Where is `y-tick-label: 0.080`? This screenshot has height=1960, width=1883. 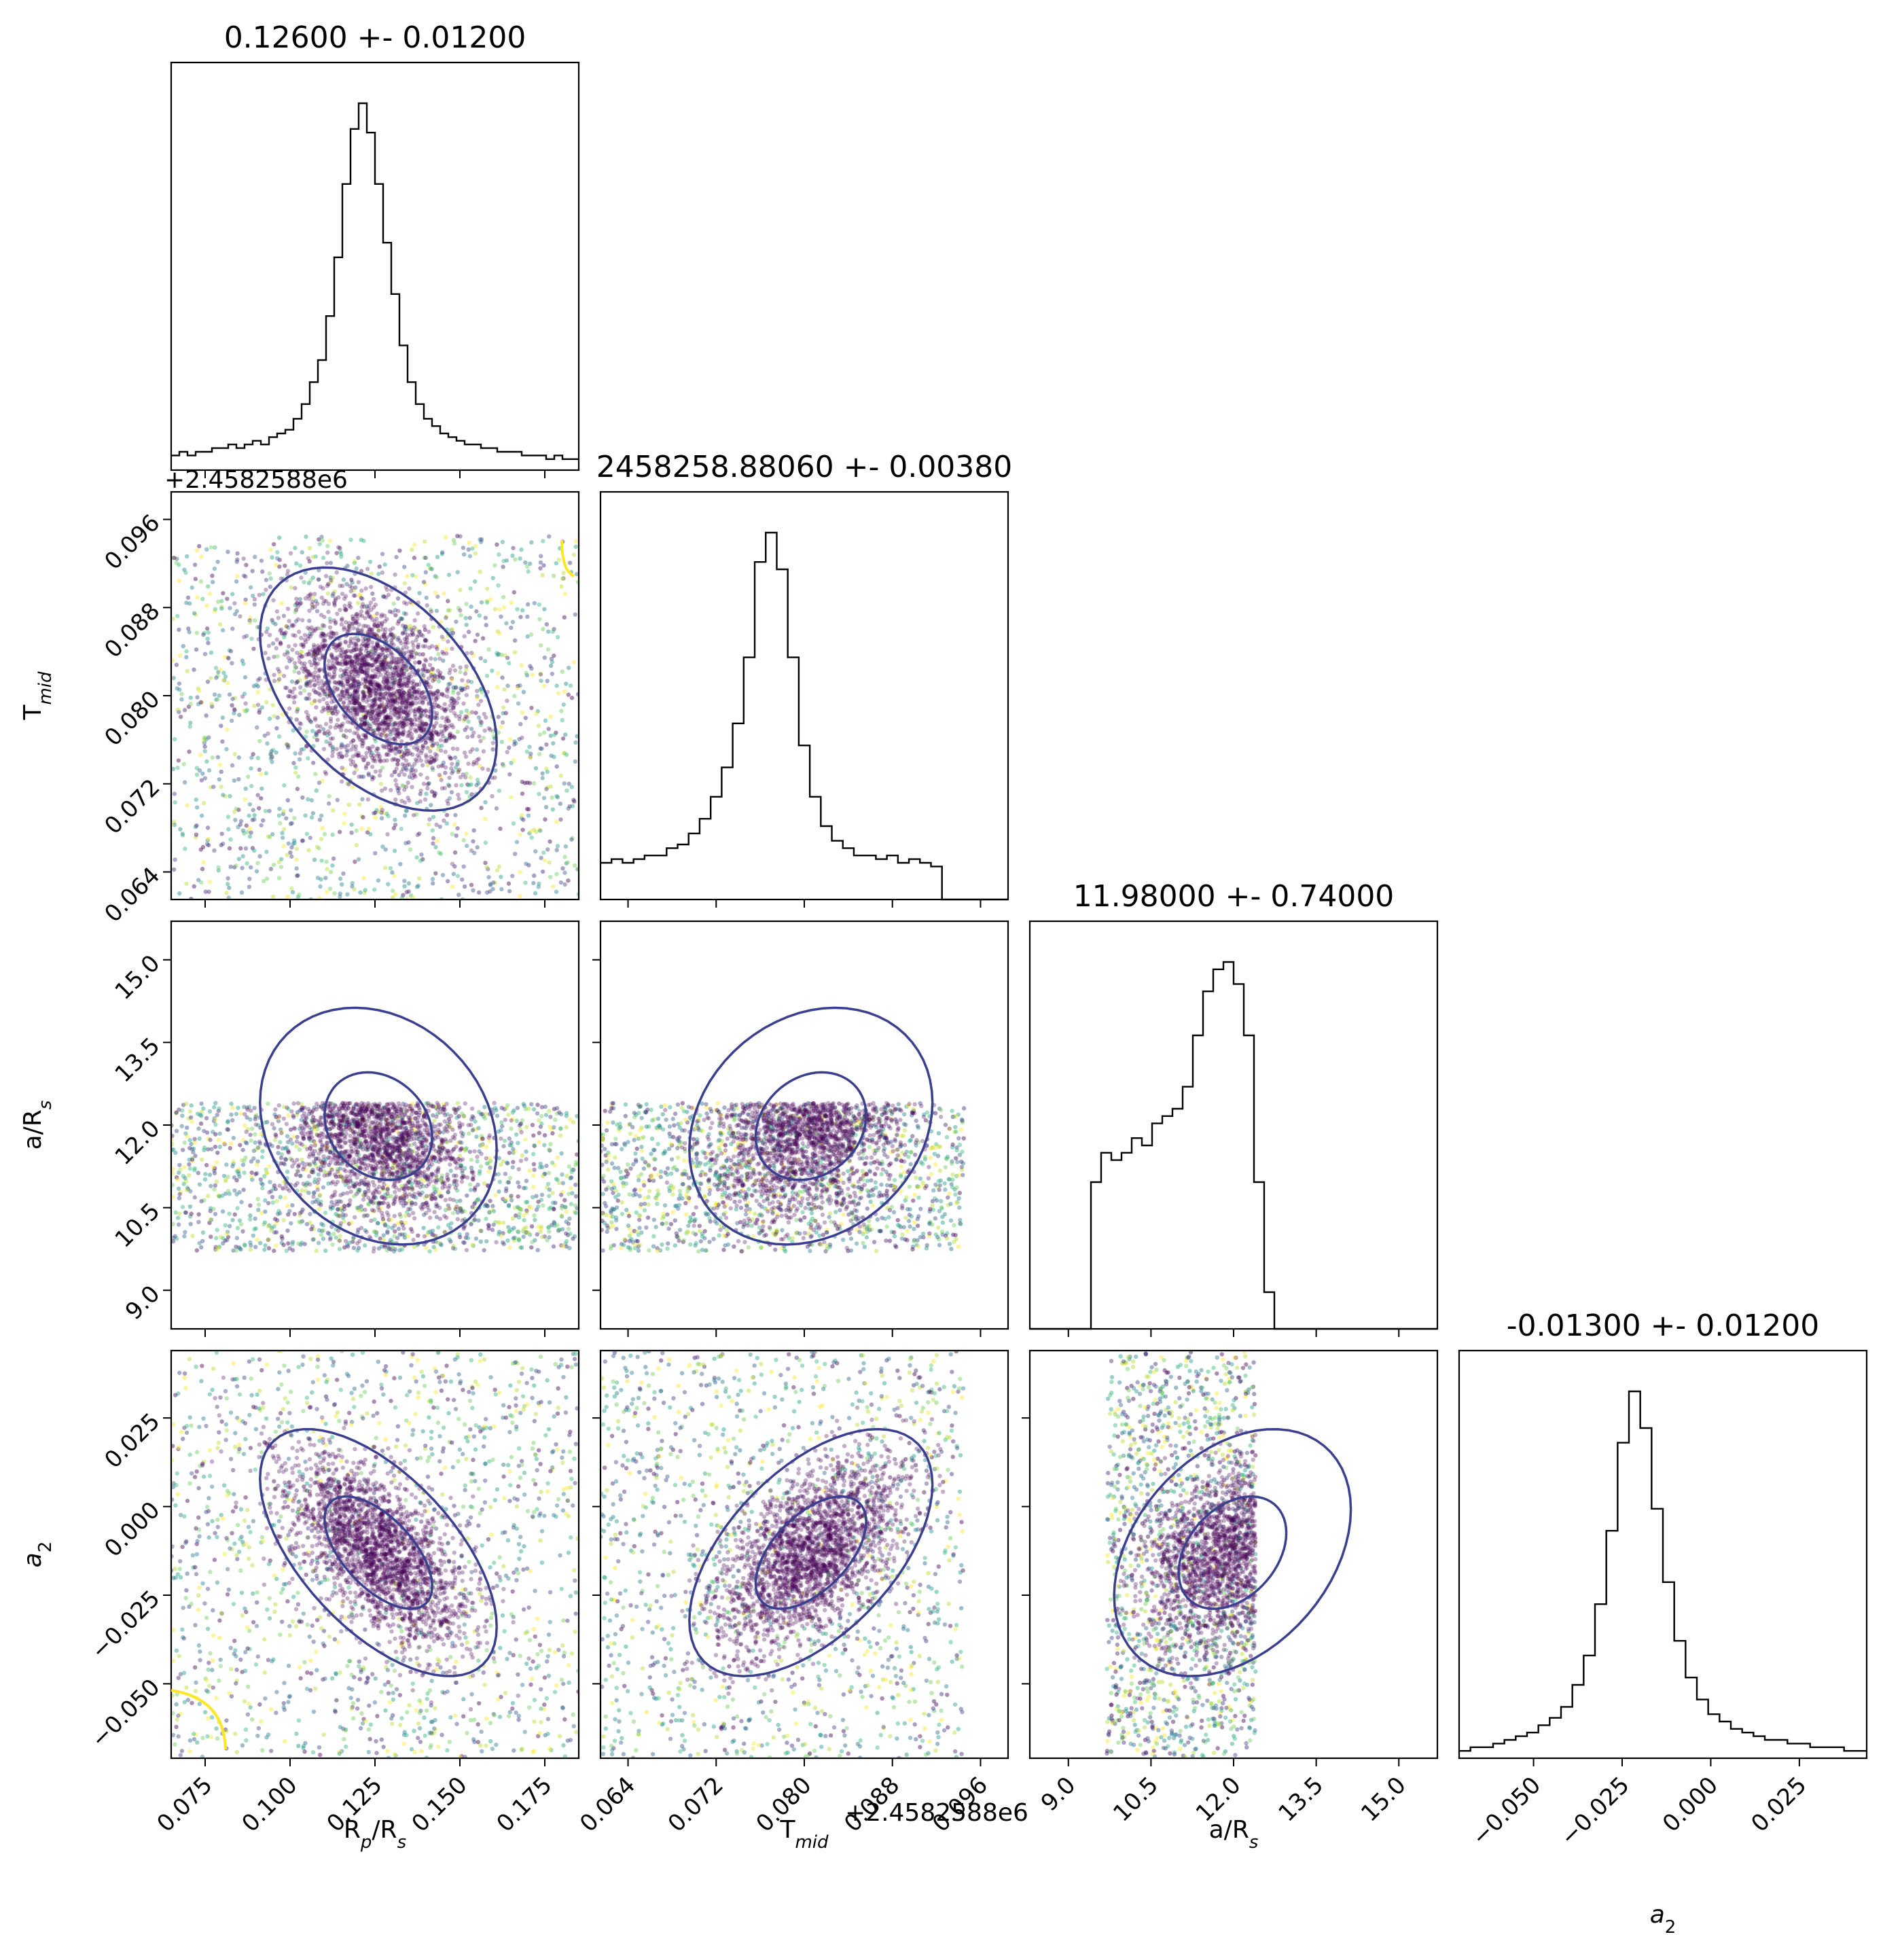
y-tick-label: 0.080 is located at coordinates (132, 718).